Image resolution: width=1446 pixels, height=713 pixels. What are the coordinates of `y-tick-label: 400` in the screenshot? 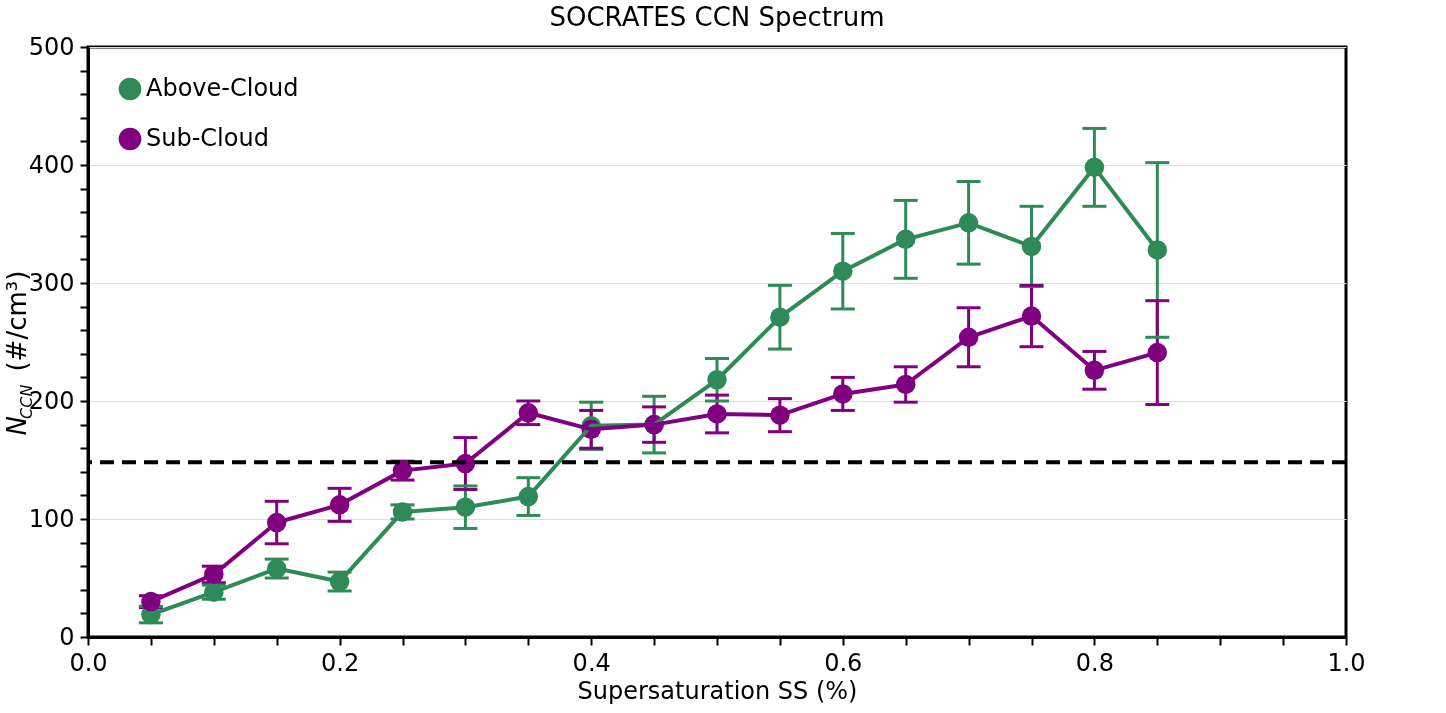 It's located at (51, 164).